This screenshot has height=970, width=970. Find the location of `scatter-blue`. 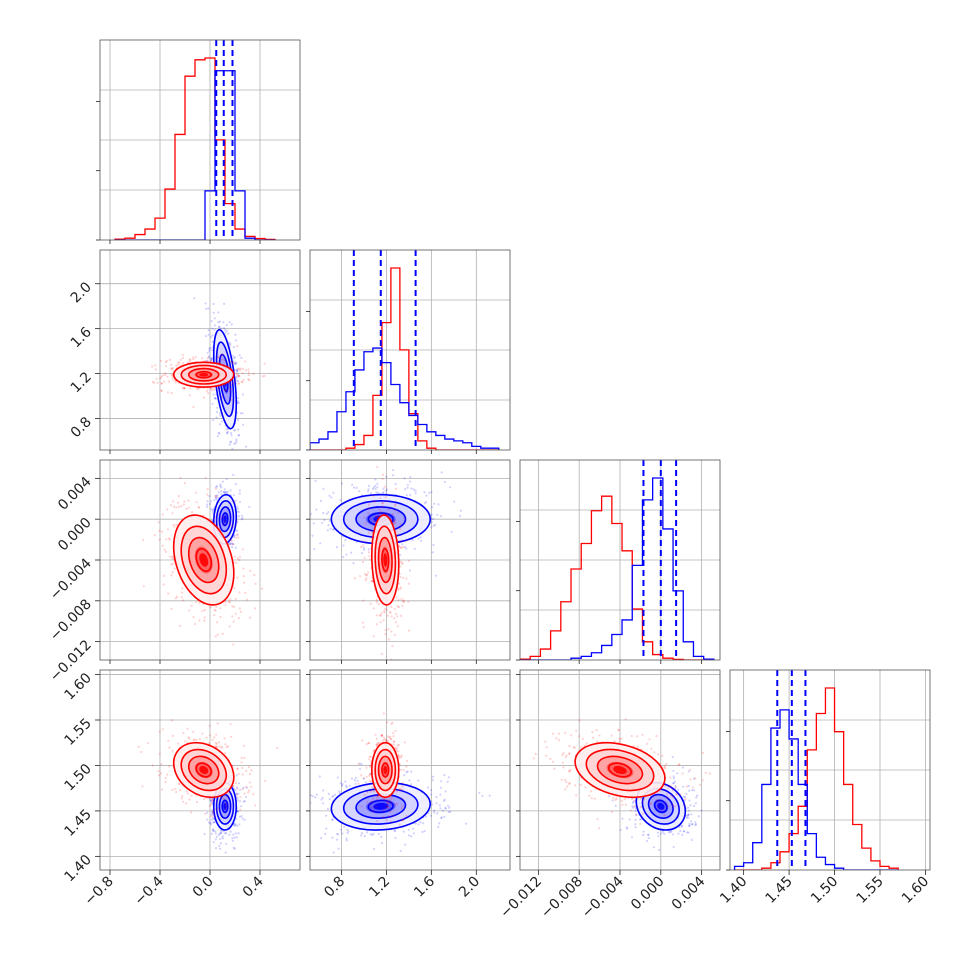

scatter-blue is located at coordinates (225, 807).